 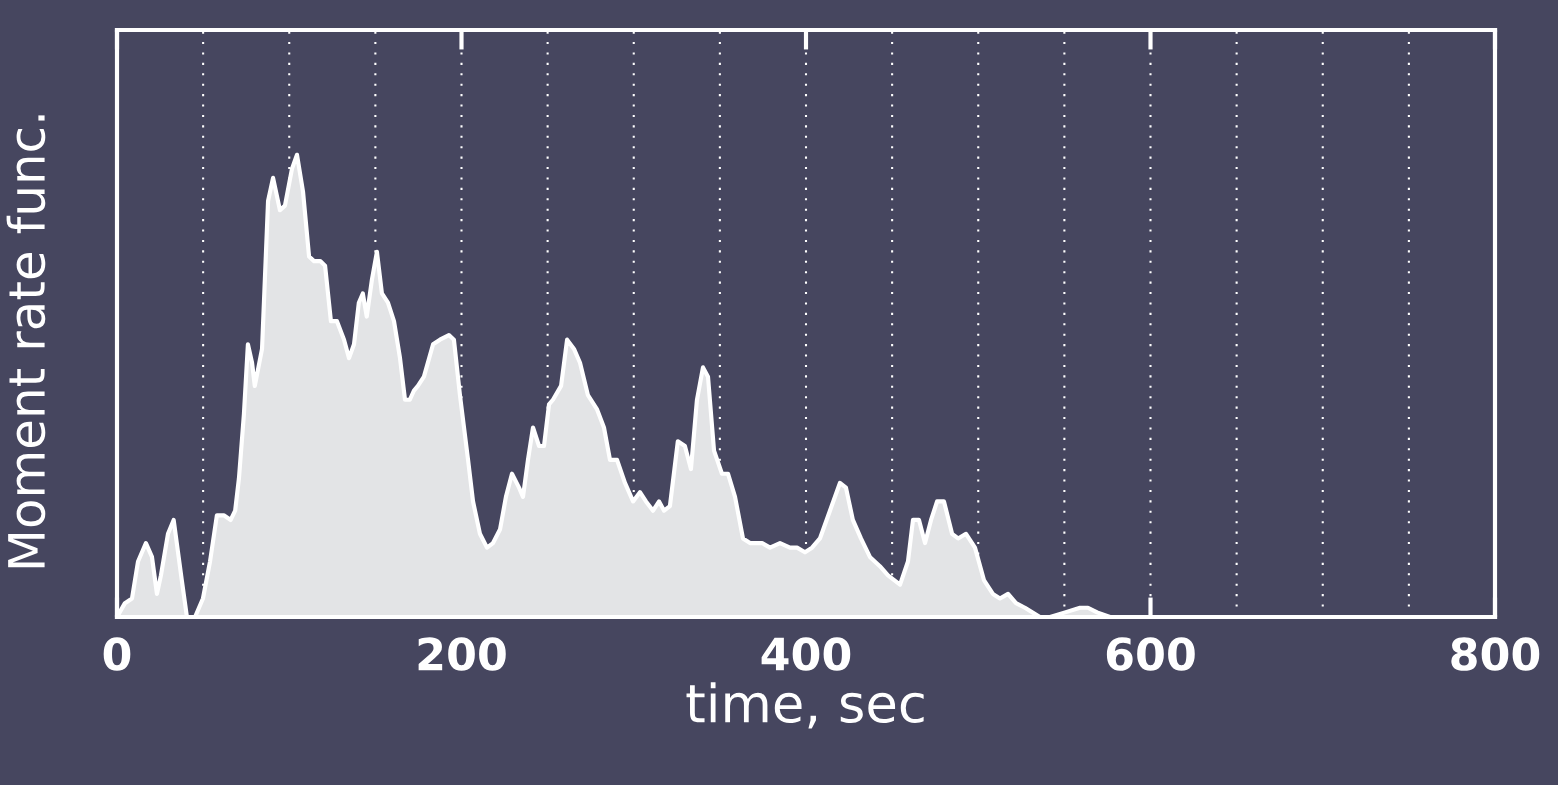 What do you see at coordinates (806, 654) in the screenshot?
I see `x-tick-label: 400` at bounding box center [806, 654].